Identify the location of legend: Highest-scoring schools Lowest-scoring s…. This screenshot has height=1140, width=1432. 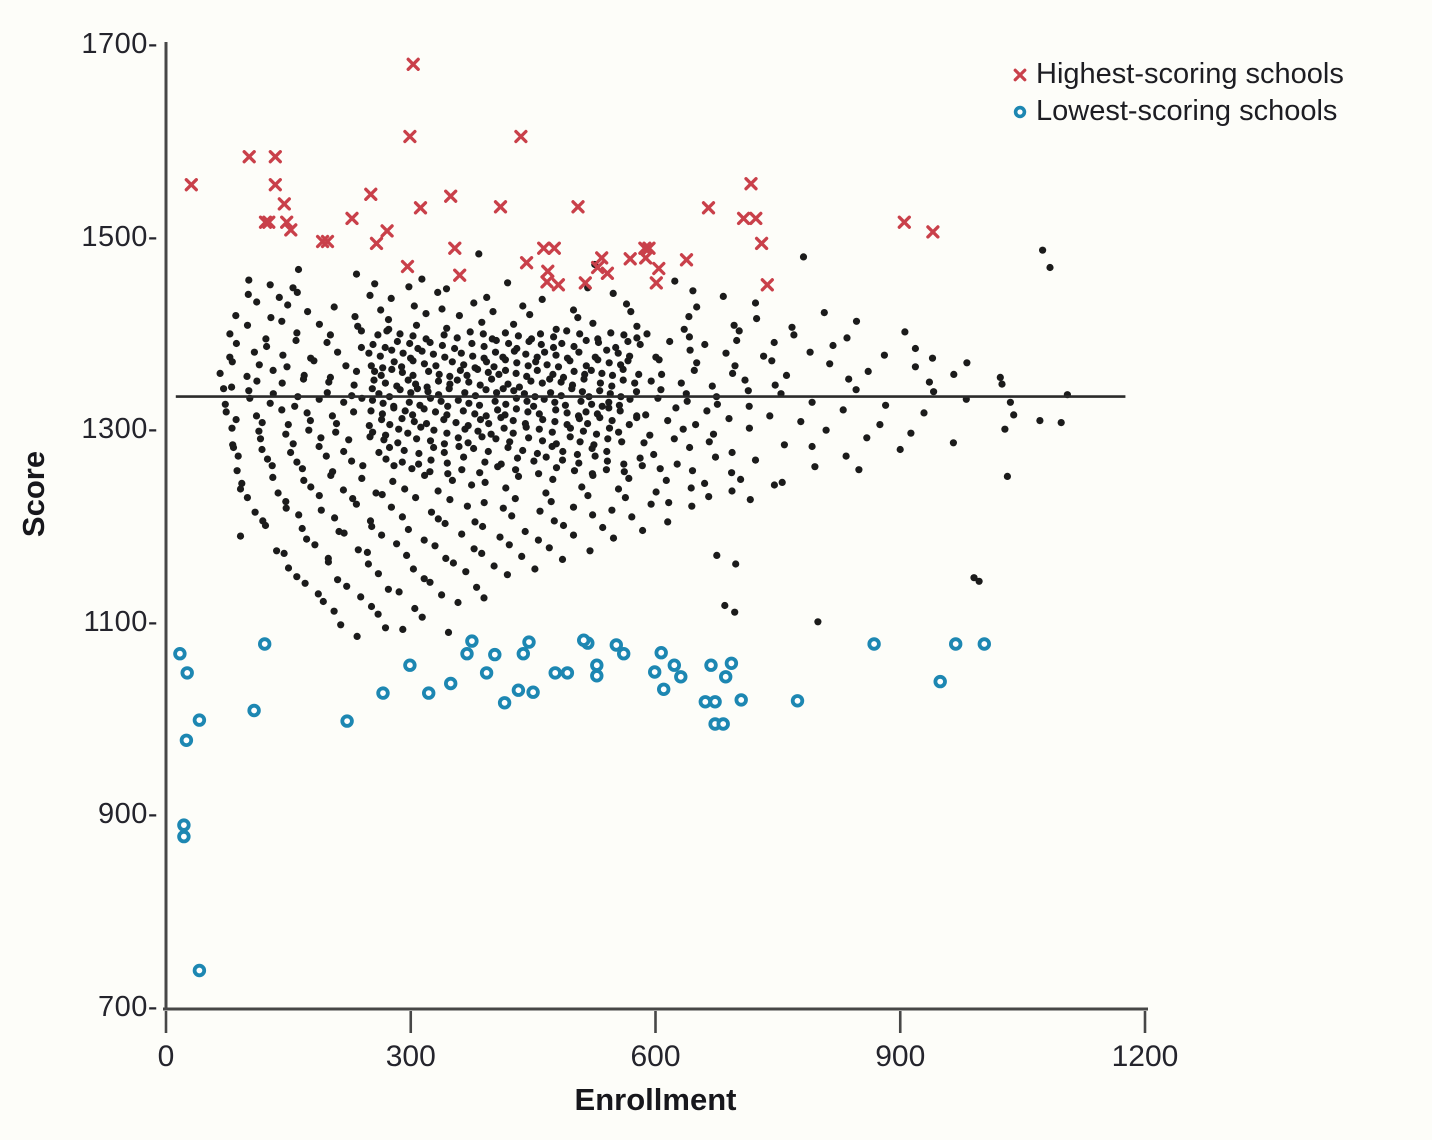
(1178, 93).